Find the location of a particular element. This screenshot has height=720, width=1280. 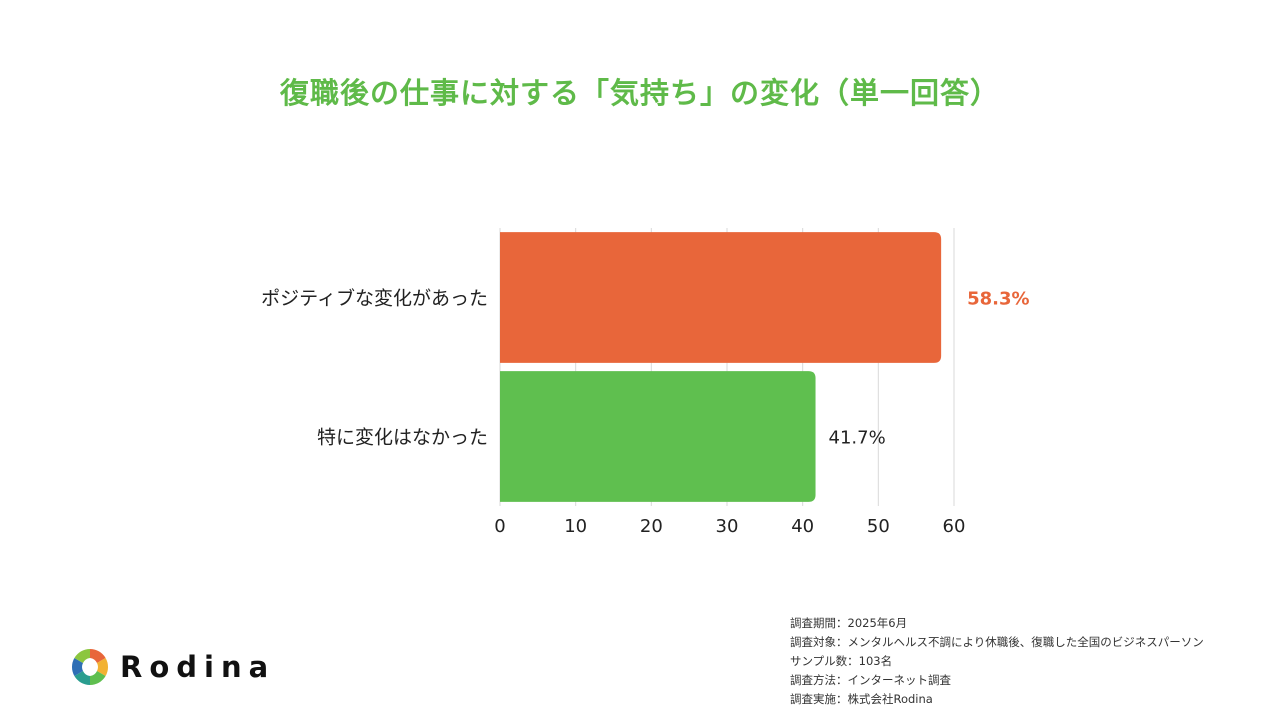

note-method: 調査方法：インターネット調査 is located at coordinates (870, 680).